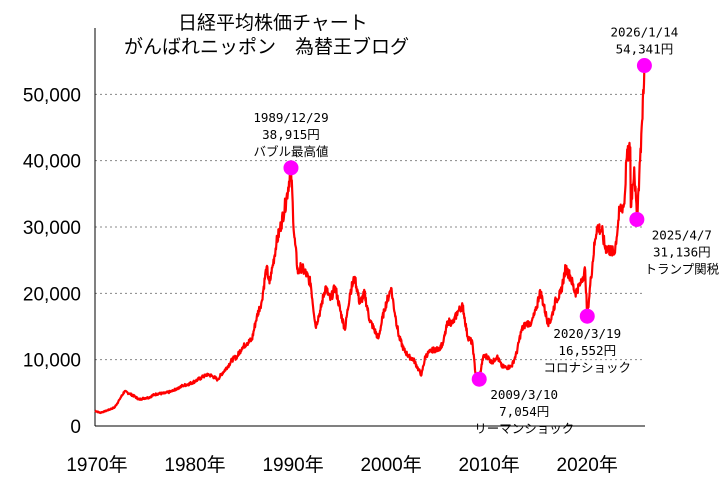  I want to click on y-tick-label: 10,000, so click(52, 361).